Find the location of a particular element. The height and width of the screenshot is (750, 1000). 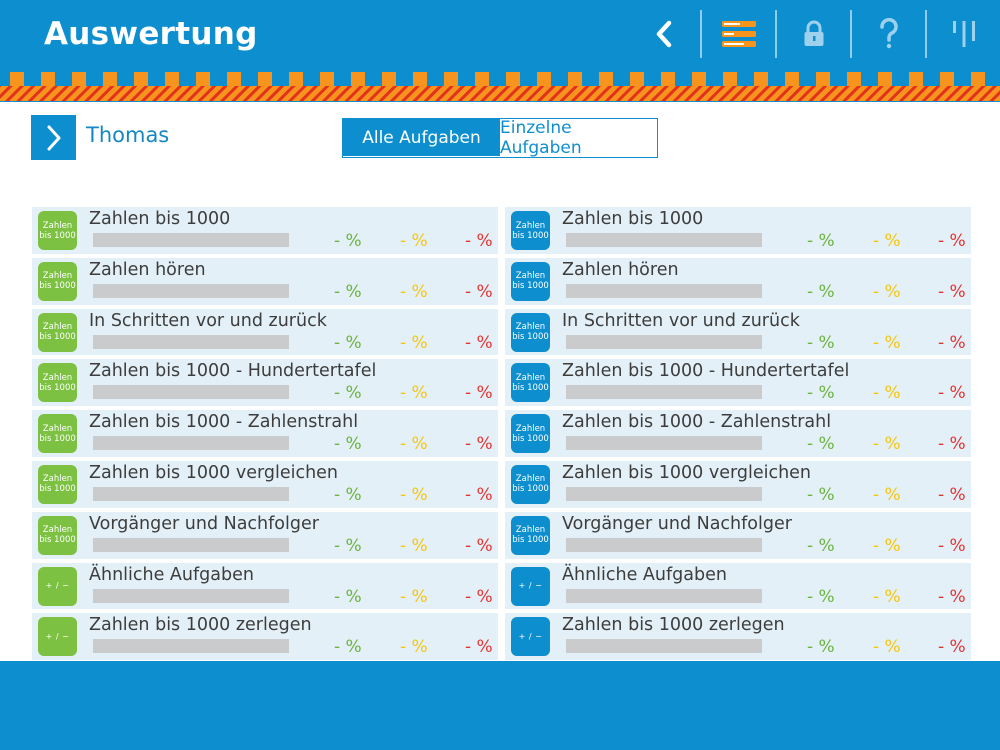

help-button is located at coordinates (888, 34).